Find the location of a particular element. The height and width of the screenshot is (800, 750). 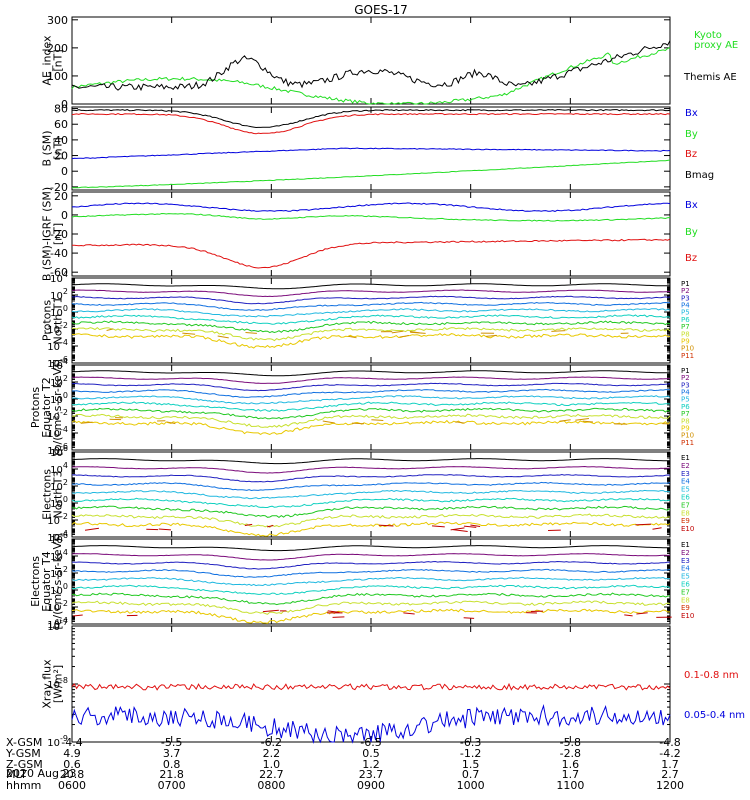

legend-E8: E8 is located at coordinates (685, 513).